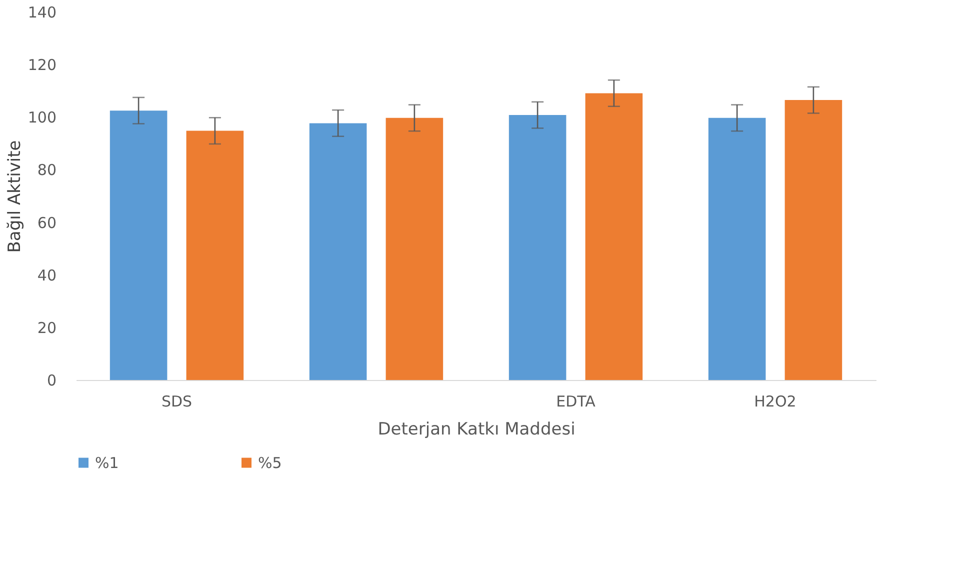 This screenshot has height=584, width=963. I want to click on y-tick-label: 100, so click(42, 117).